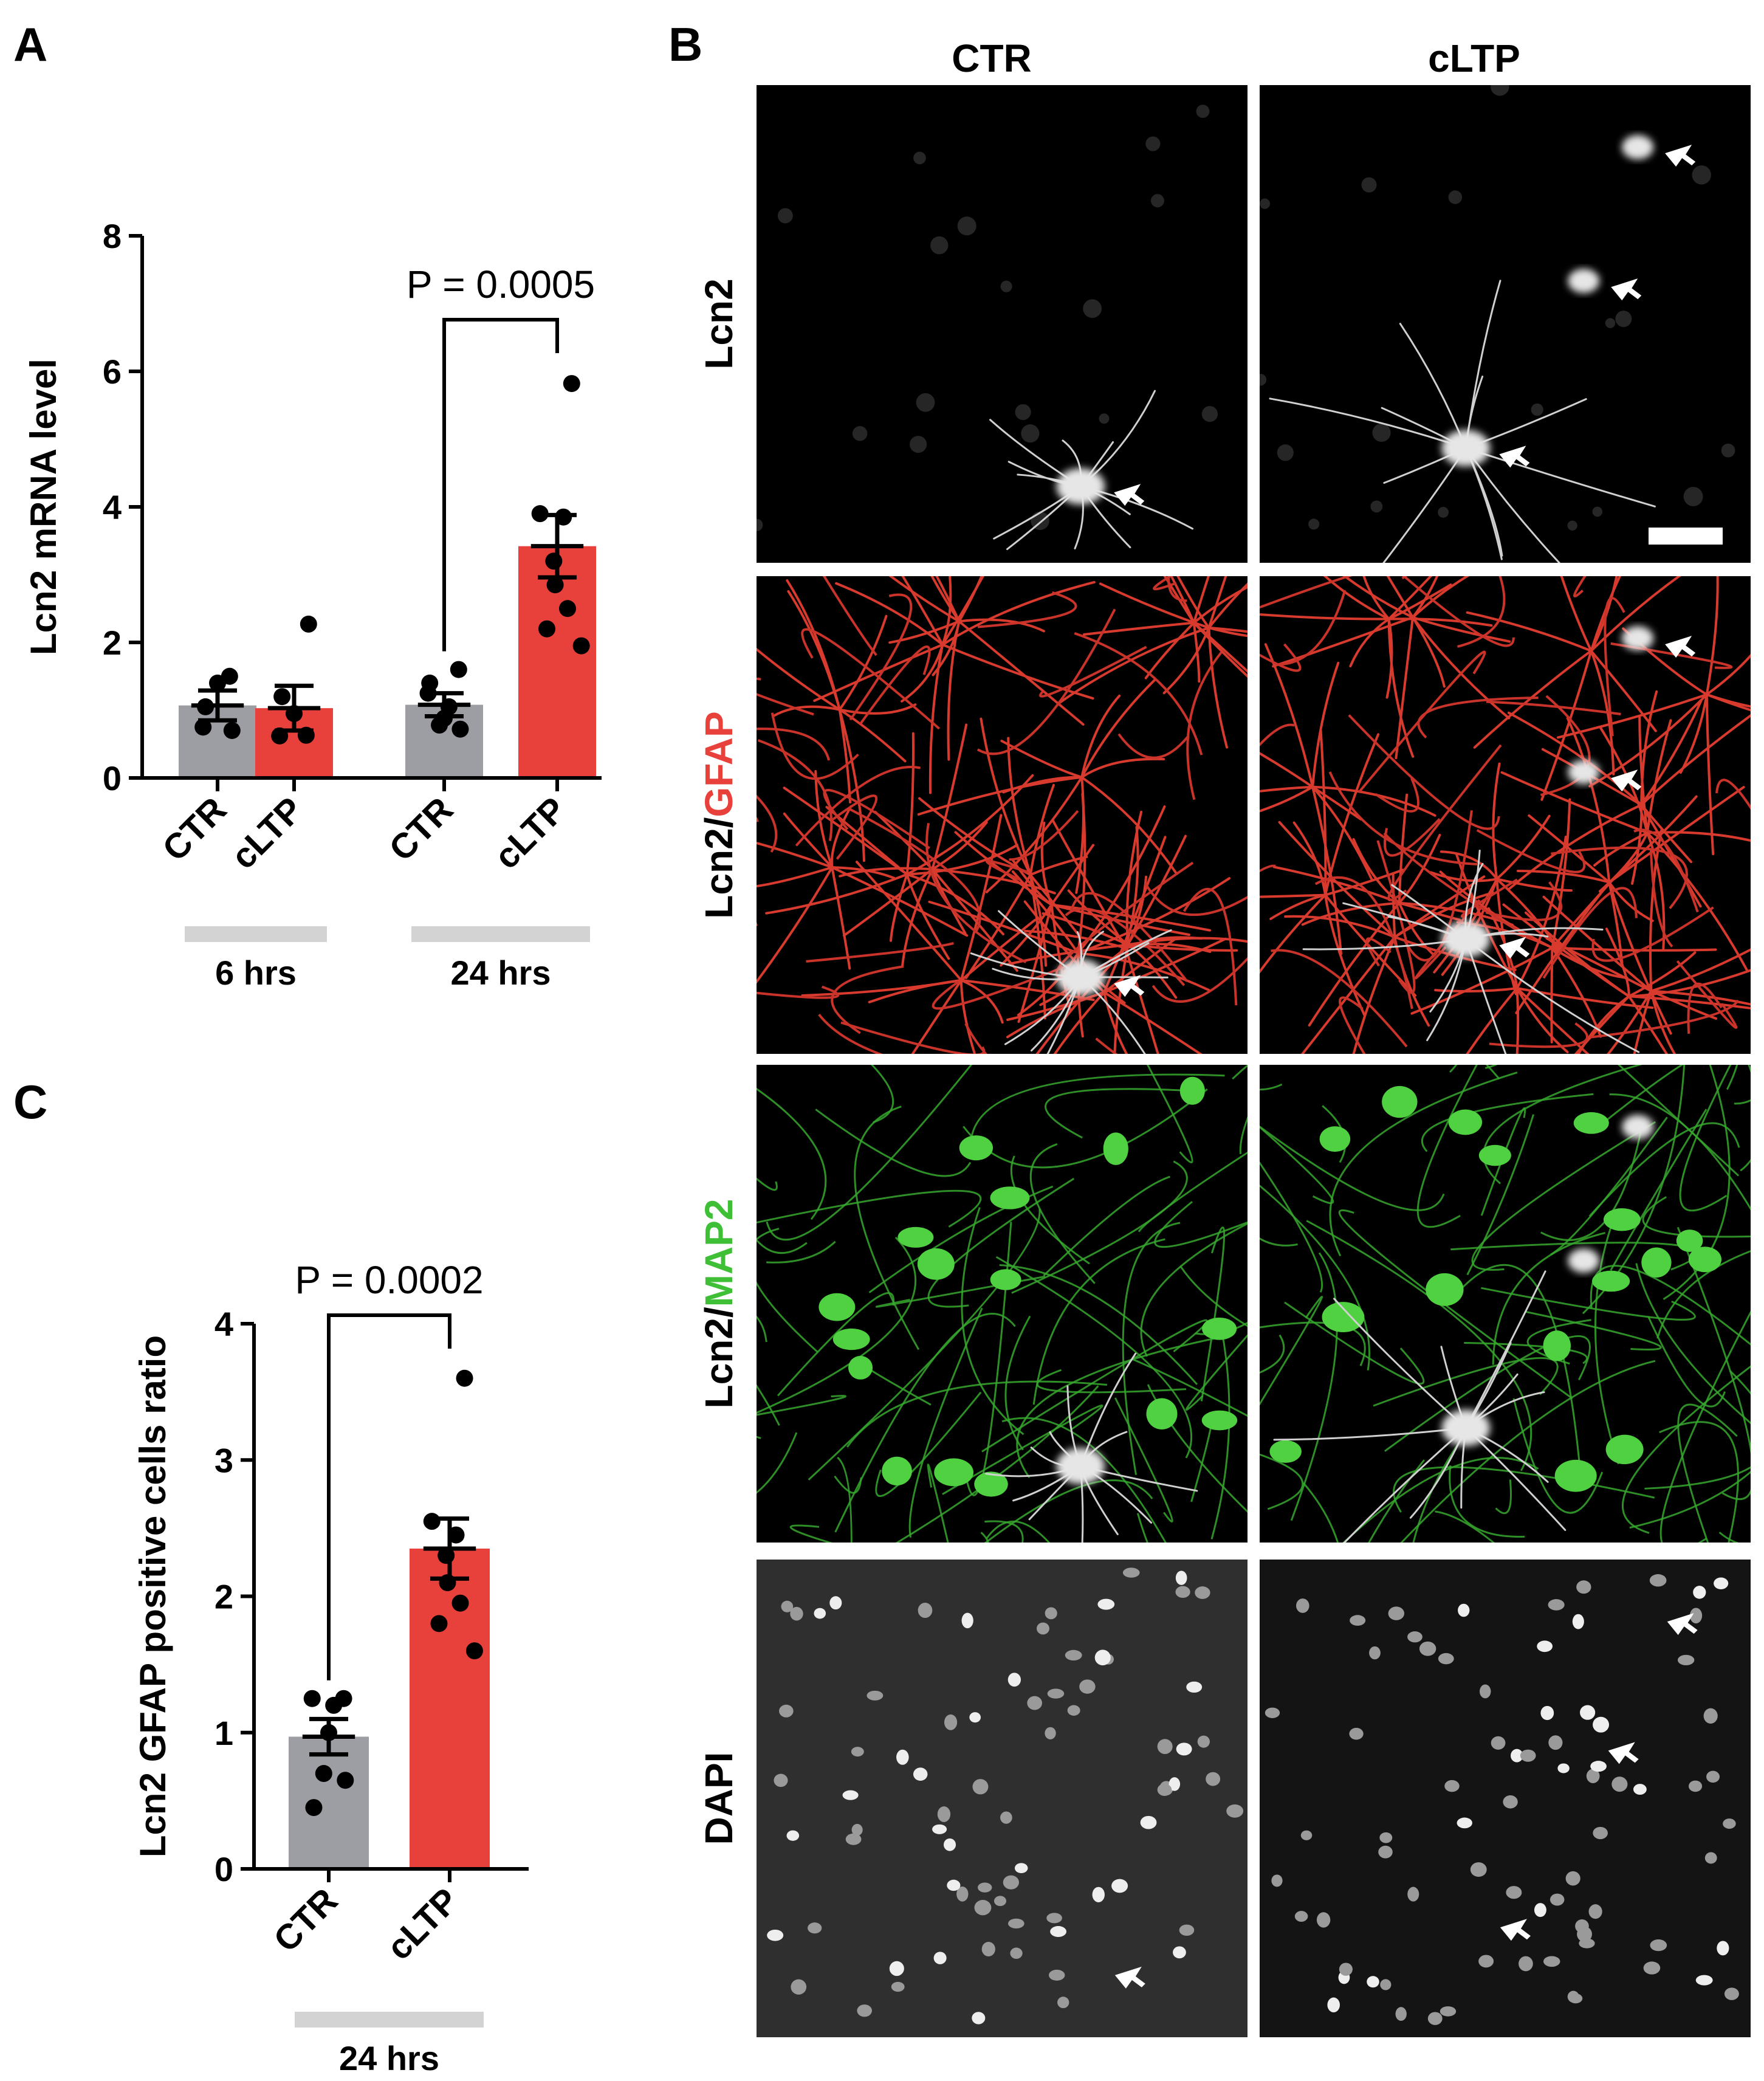 This screenshot has width=1764, height=2081. What do you see at coordinates (224, 1733) in the screenshot?
I see `y-tick-label: 1` at bounding box center [224, 1733].